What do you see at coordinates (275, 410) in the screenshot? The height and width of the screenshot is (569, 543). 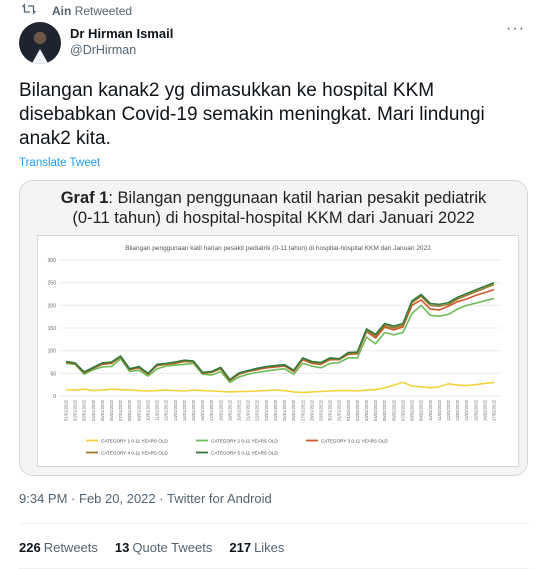 I see `x-tick-label: 24/01/2022` at bounding box center [275, 410].